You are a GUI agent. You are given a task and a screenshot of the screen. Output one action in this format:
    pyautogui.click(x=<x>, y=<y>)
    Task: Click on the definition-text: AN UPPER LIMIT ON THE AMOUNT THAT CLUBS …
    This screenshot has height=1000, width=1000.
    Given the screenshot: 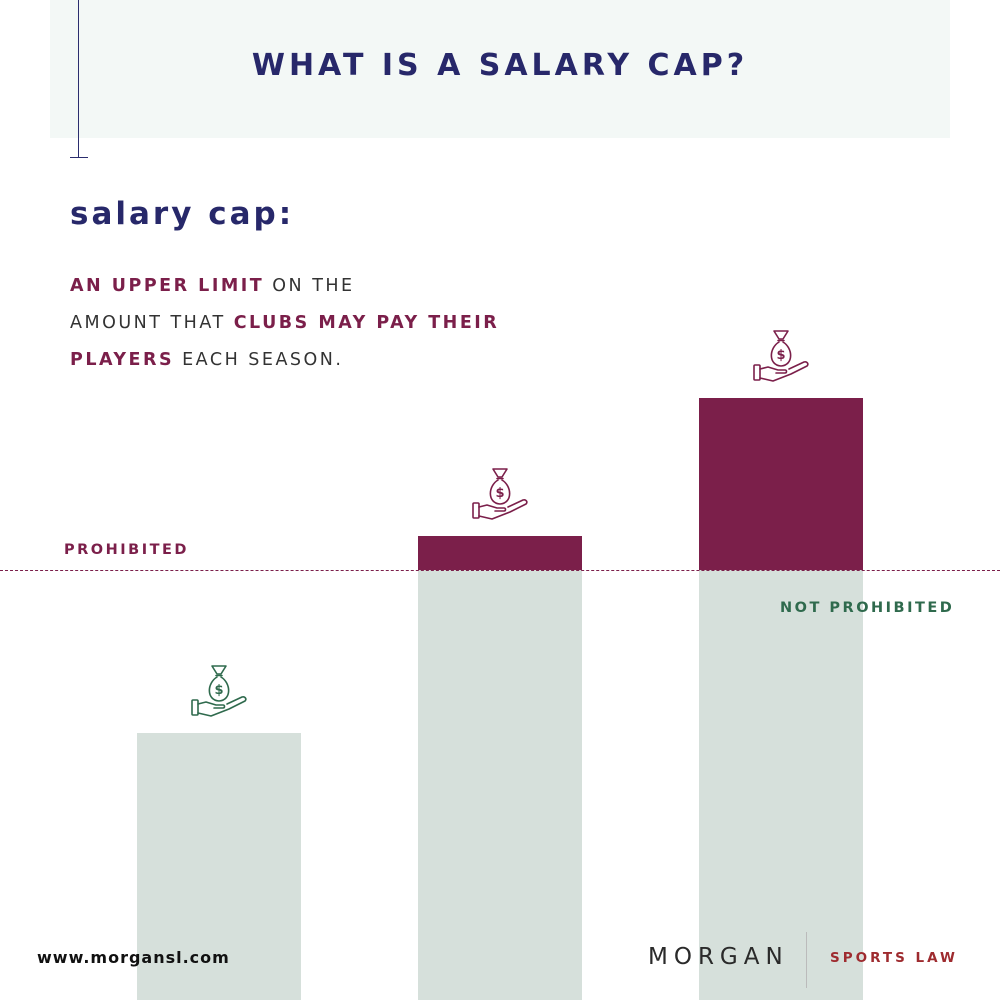 What is the action you would take?
    pyautogui.click(x=340, y=323)
    